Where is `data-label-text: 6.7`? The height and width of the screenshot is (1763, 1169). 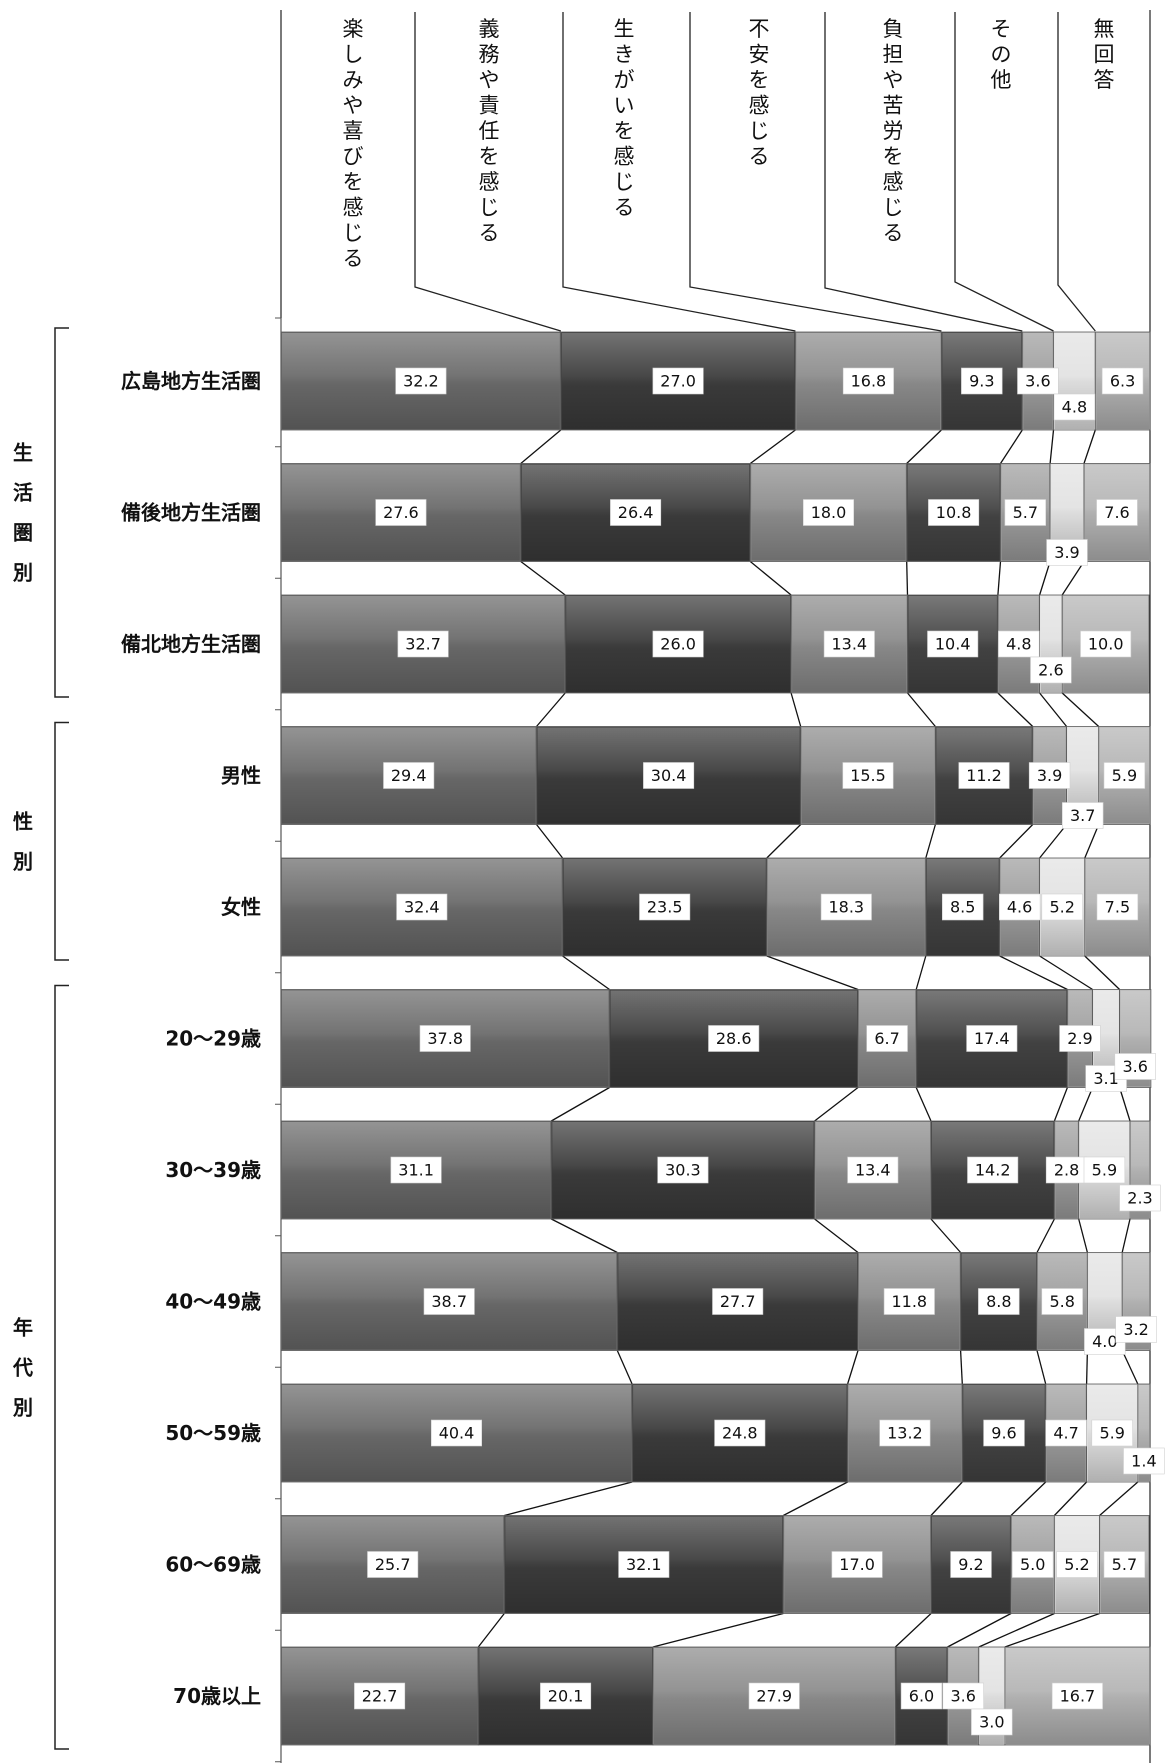 data-label-text: 6.7 is located at coordinates (886, 1038).